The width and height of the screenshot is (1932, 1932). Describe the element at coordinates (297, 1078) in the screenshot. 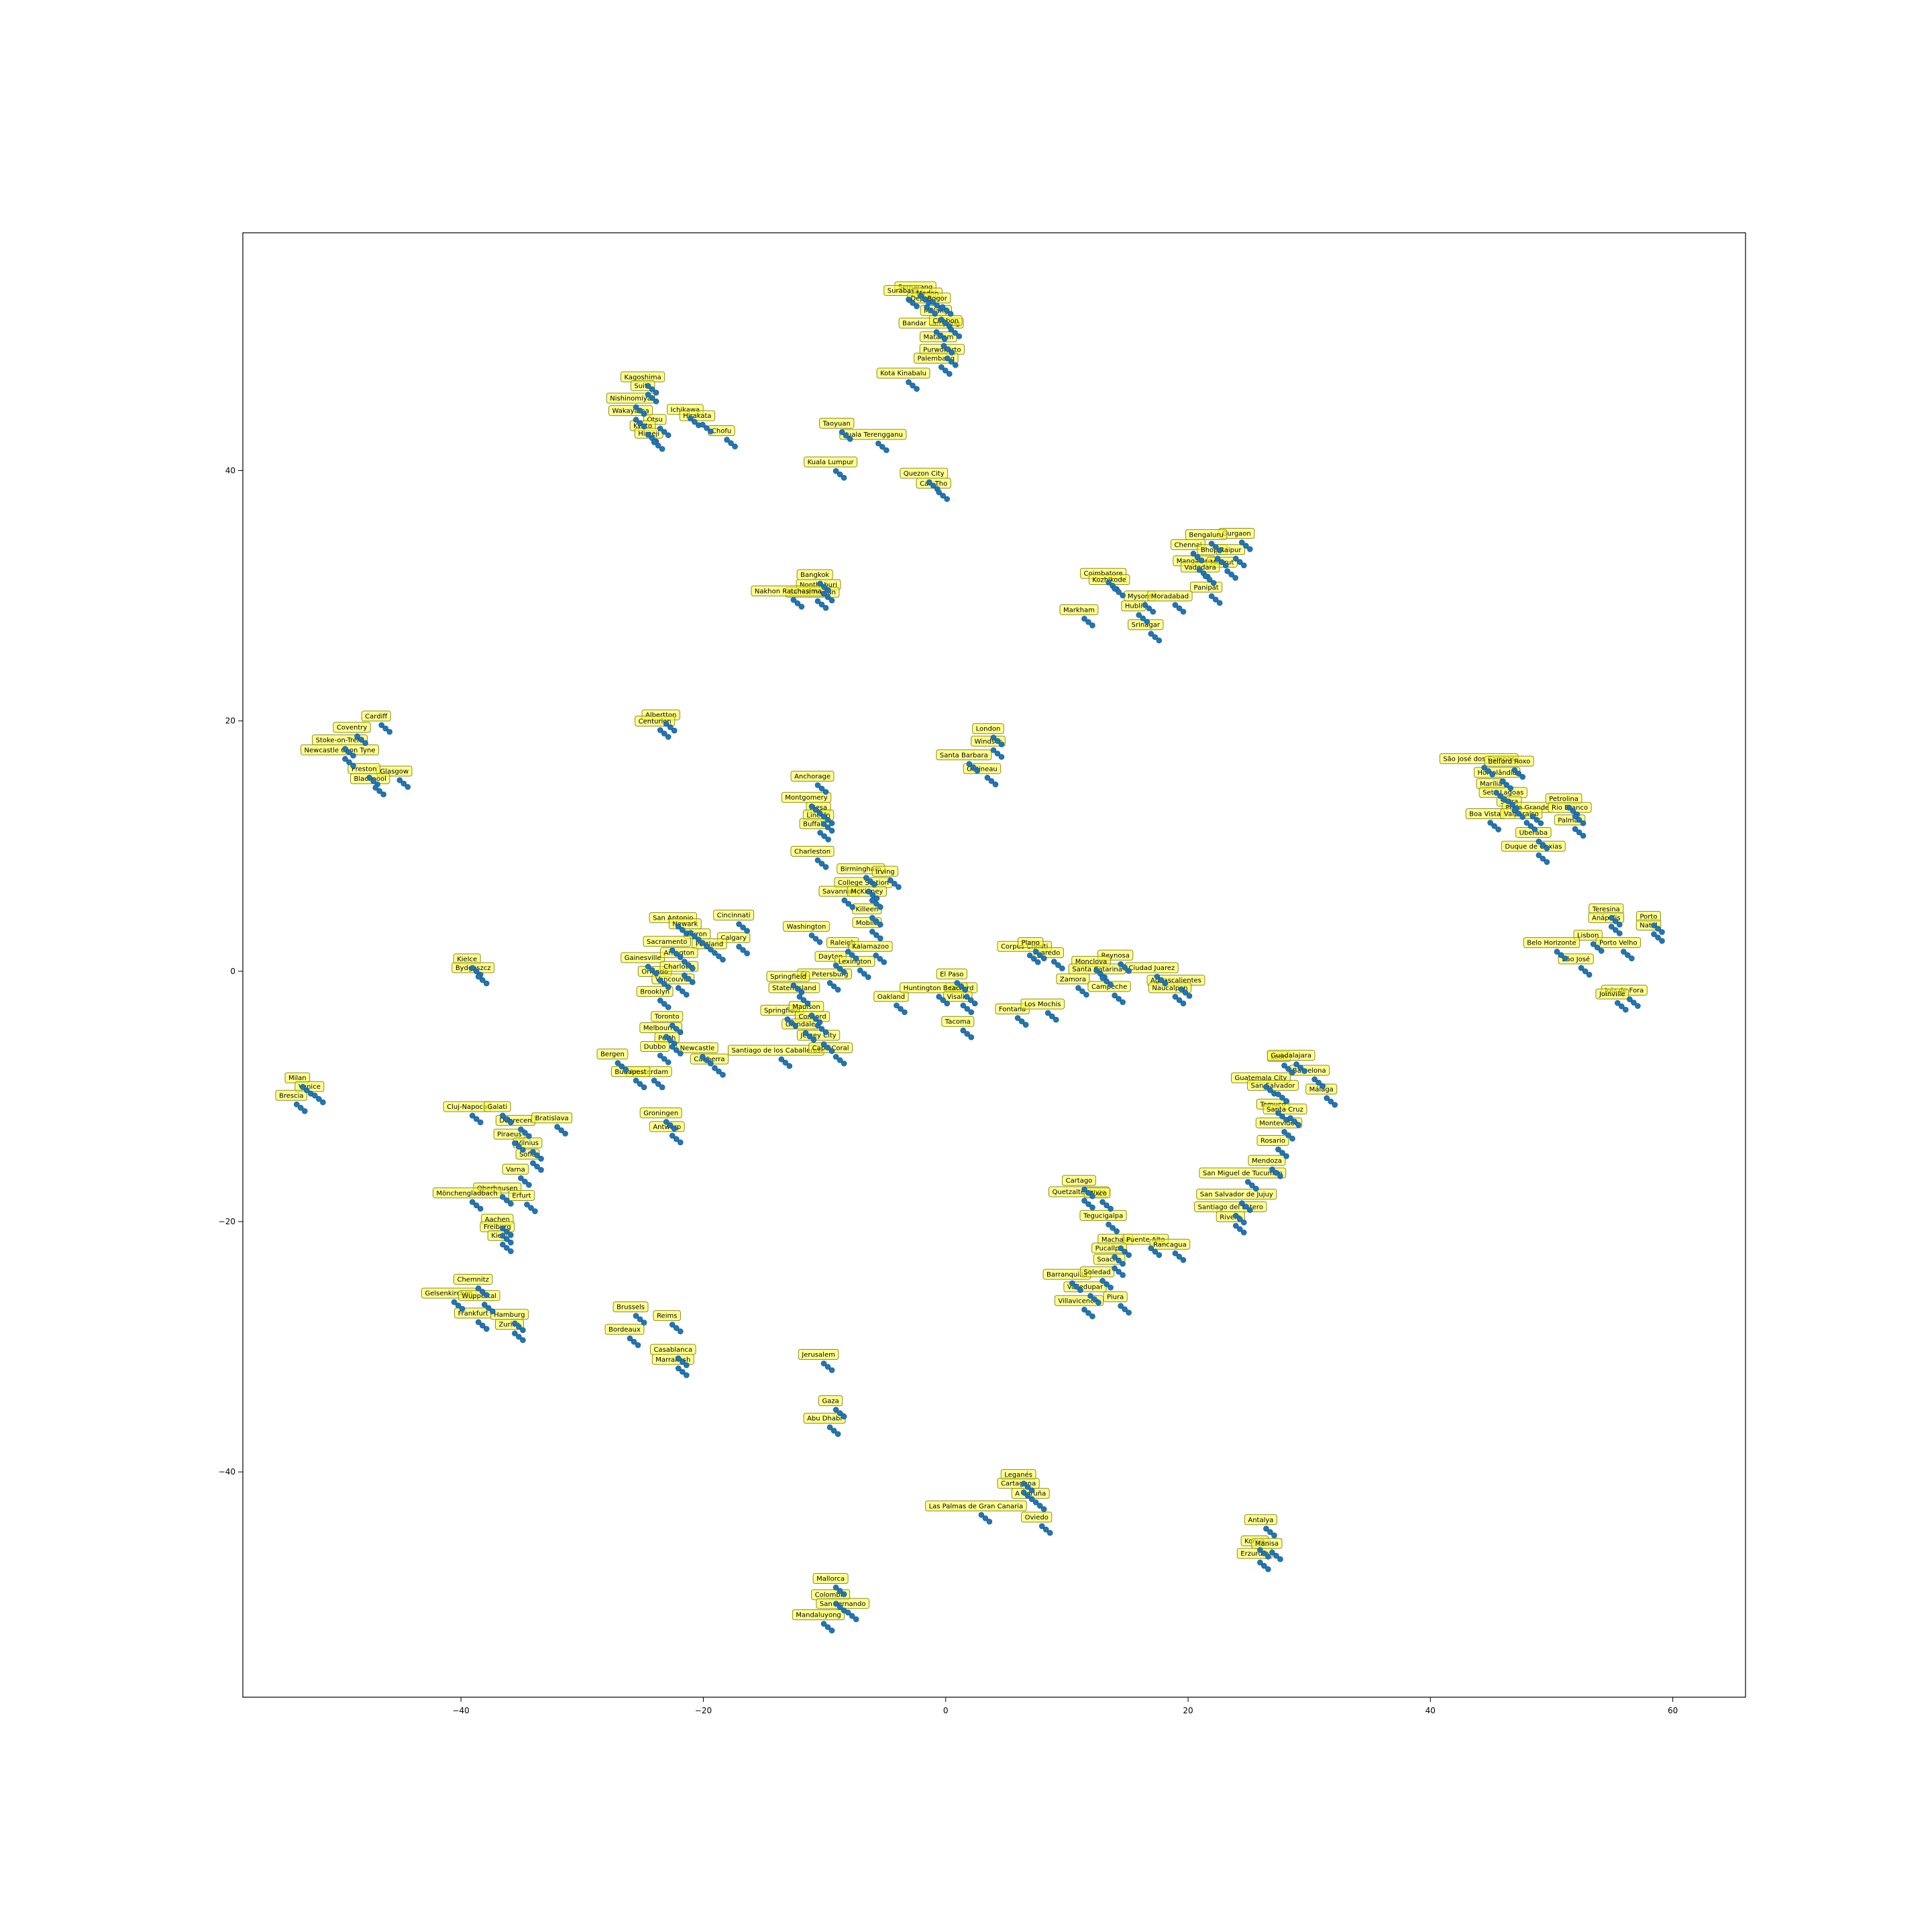

I see `point-label-text: Milan` at that location.